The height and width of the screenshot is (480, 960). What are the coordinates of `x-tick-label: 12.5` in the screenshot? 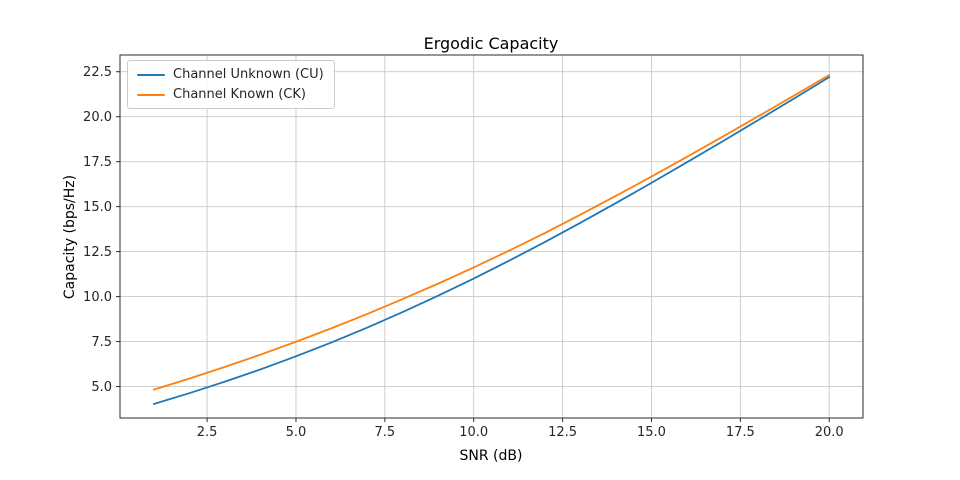 It's located at (562, 432).